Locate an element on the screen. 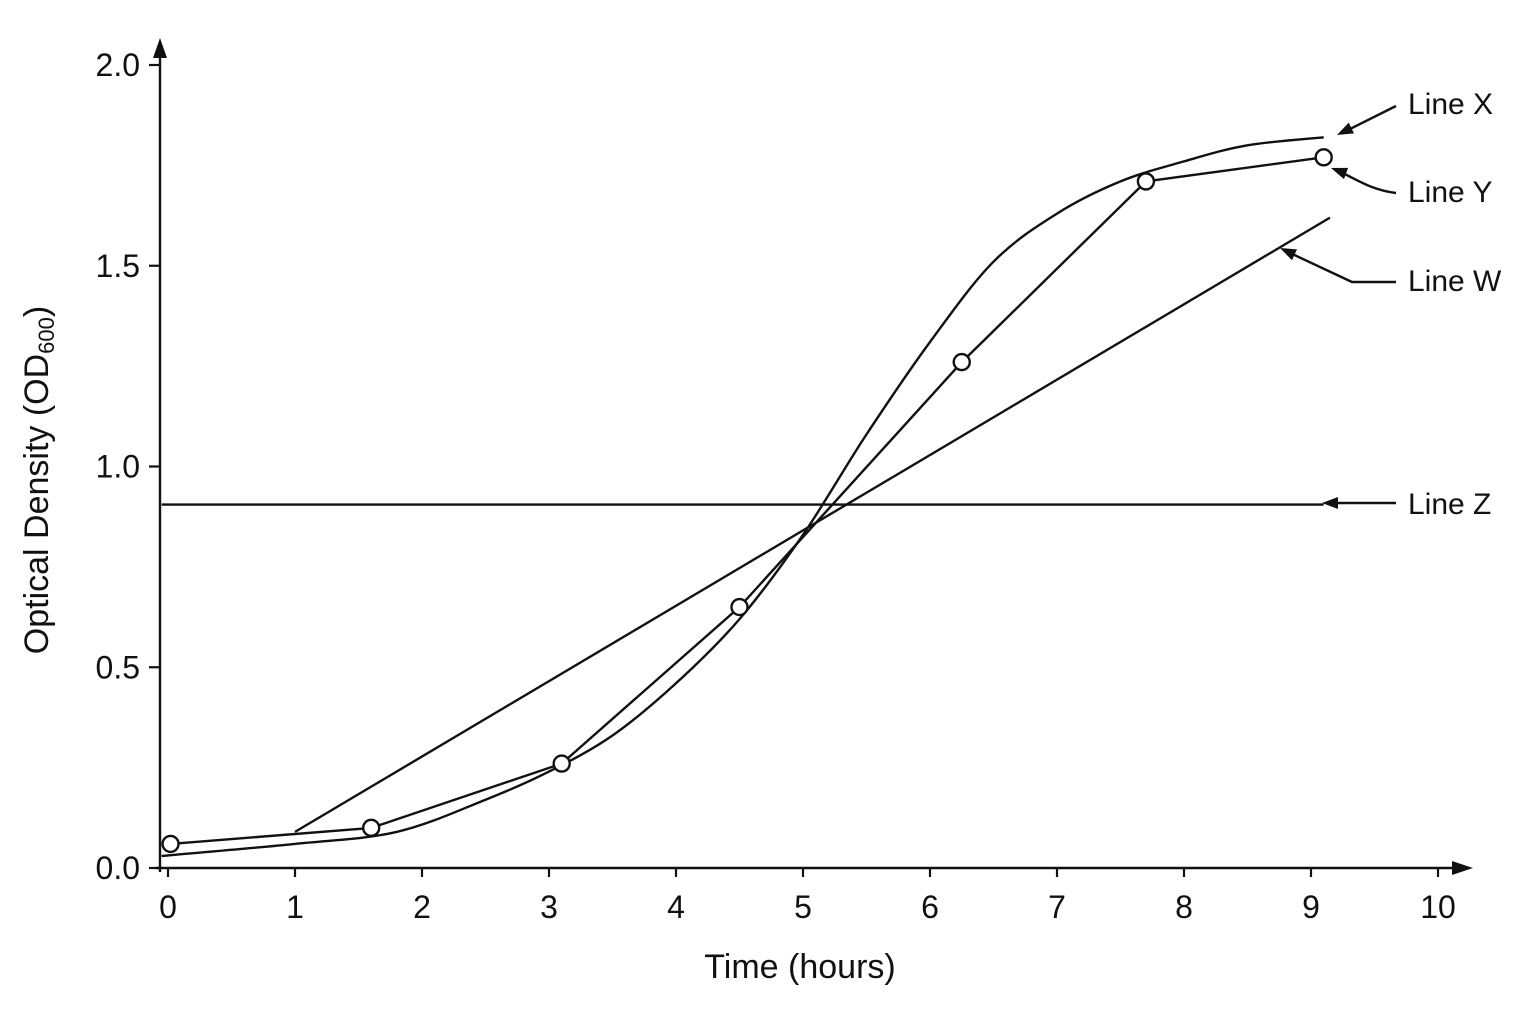 The width and height of the screenshot is (1536, 1024). x-tick-label: 3 is located at coordinates (549, 907).